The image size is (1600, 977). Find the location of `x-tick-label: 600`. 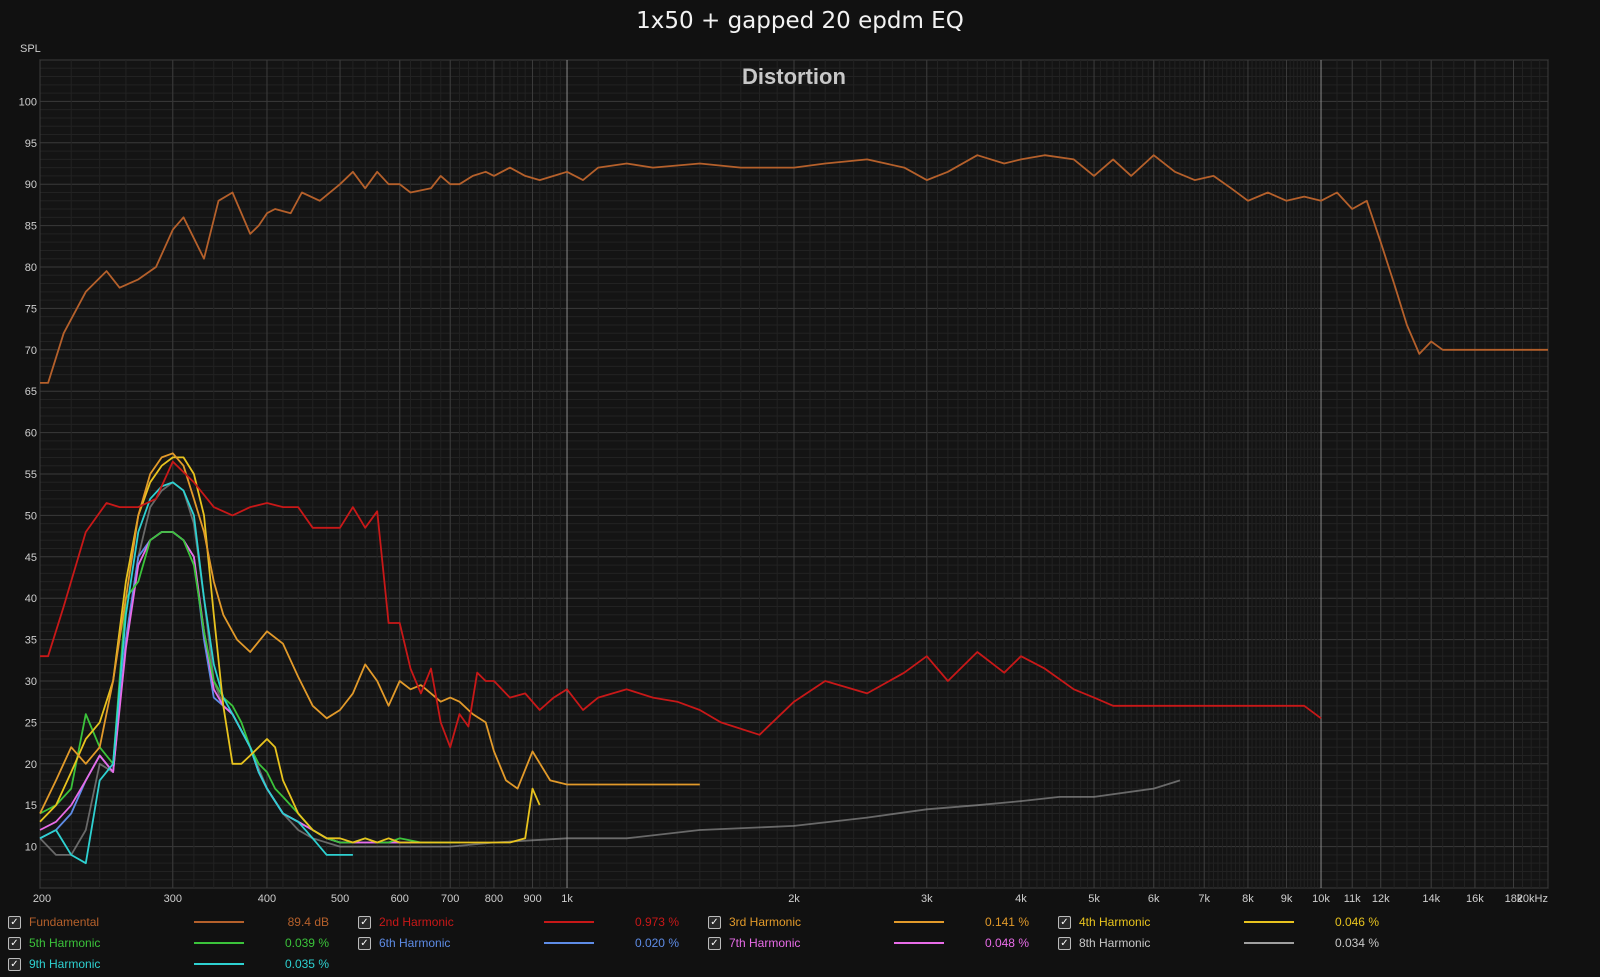

x-tick-label: 600 is located at coordinates (400, 899).